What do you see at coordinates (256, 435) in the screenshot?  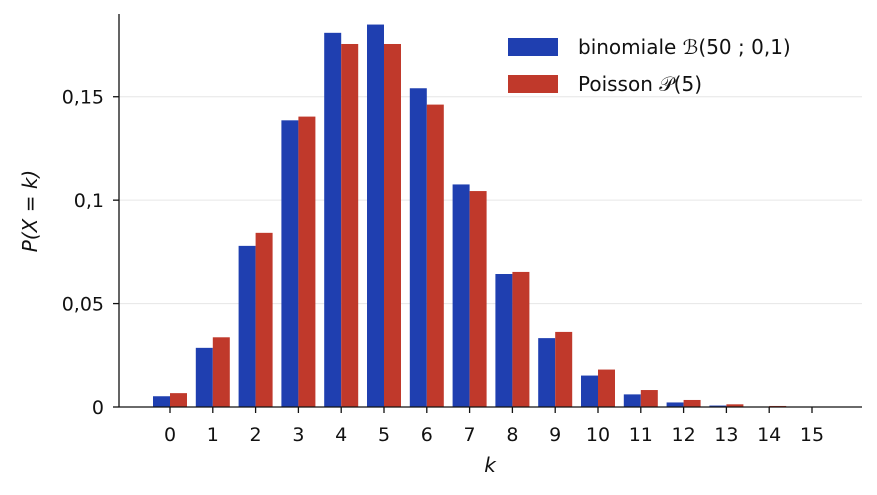 I see `x-tick-label: 2` at bounding box center [256, 435].